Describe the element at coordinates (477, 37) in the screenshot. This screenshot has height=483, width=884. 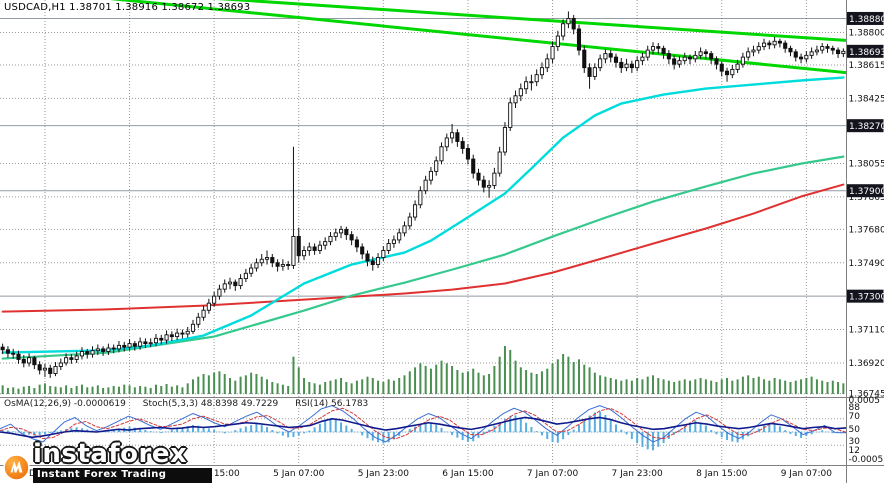
I see `trendlines-layer` at that location.